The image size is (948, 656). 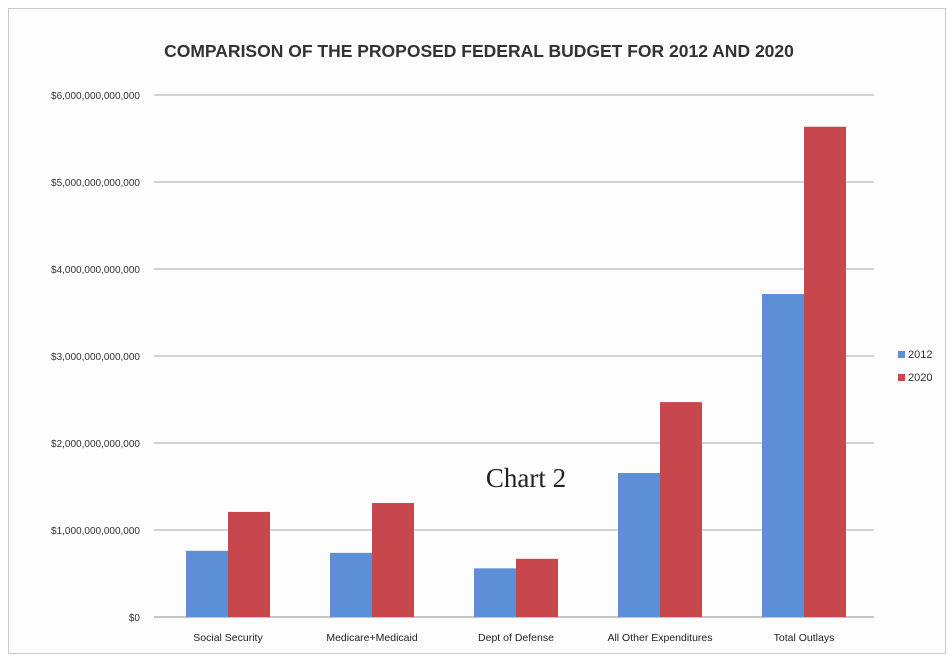 I want to click on x-tick-label: Social Security, so click(x=228, y=638).